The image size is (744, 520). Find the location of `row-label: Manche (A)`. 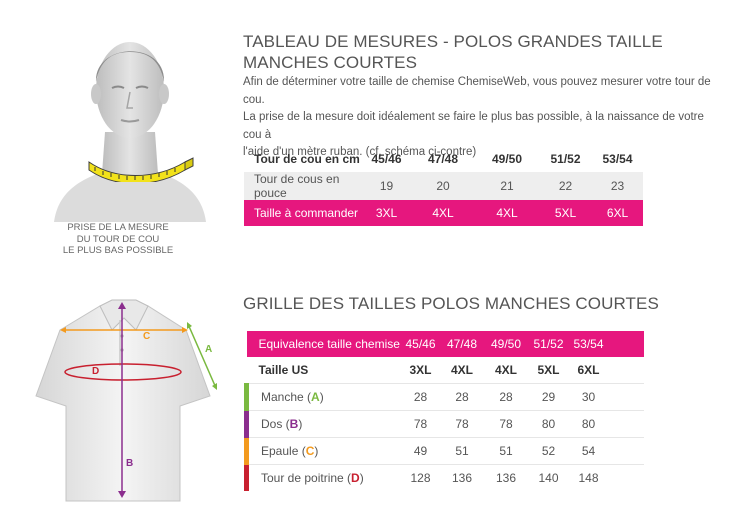

row-label: Manche (A) is located at coordinates (322, 397).